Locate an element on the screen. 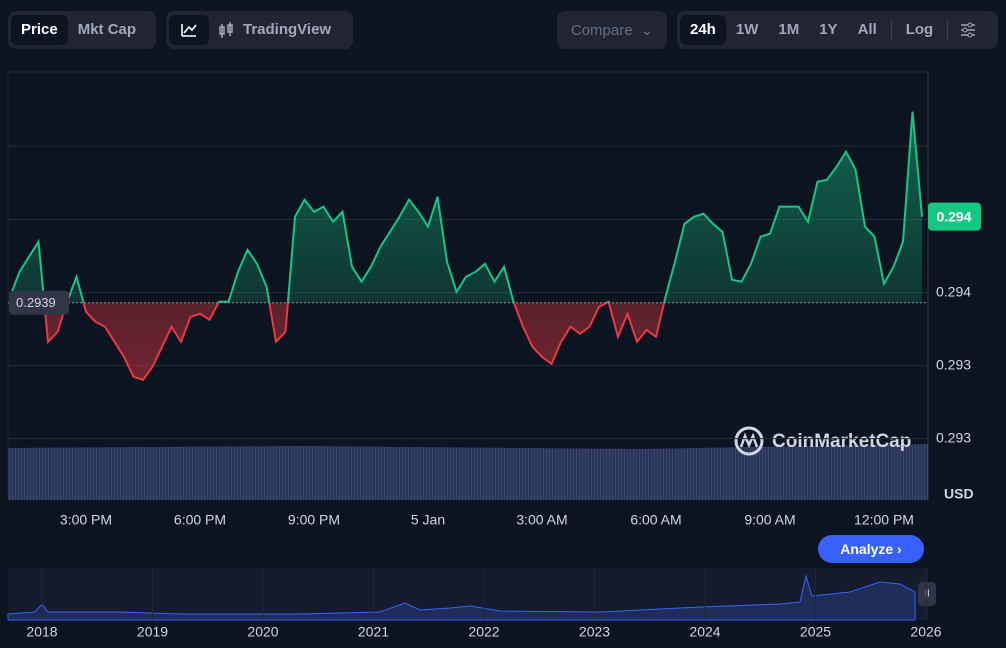 This screenshot has width=1006, height=648. settings-button is located at coordinates (968, 30).